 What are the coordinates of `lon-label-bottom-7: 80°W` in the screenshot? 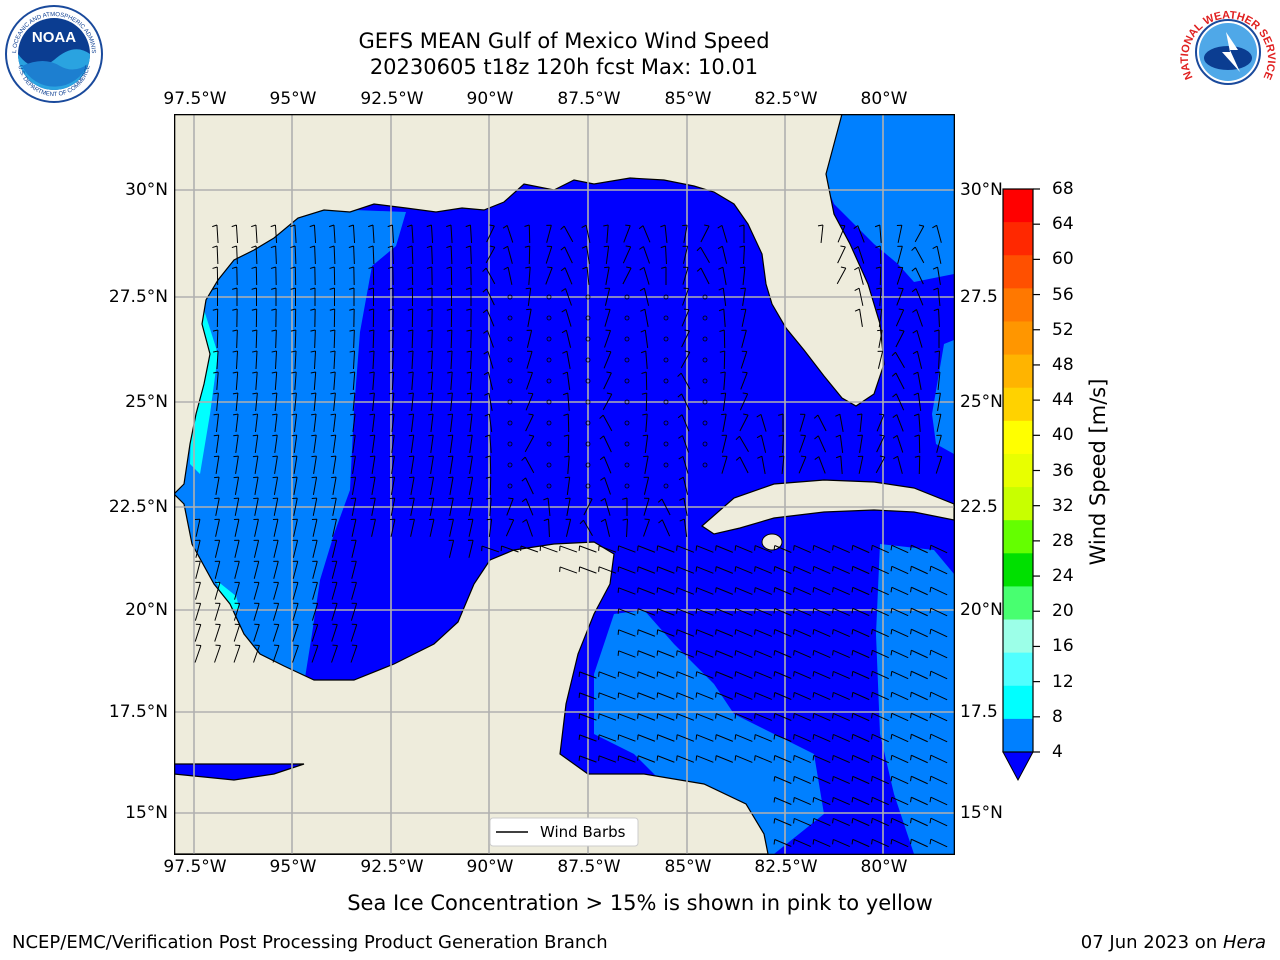 It's located at (884, 867).